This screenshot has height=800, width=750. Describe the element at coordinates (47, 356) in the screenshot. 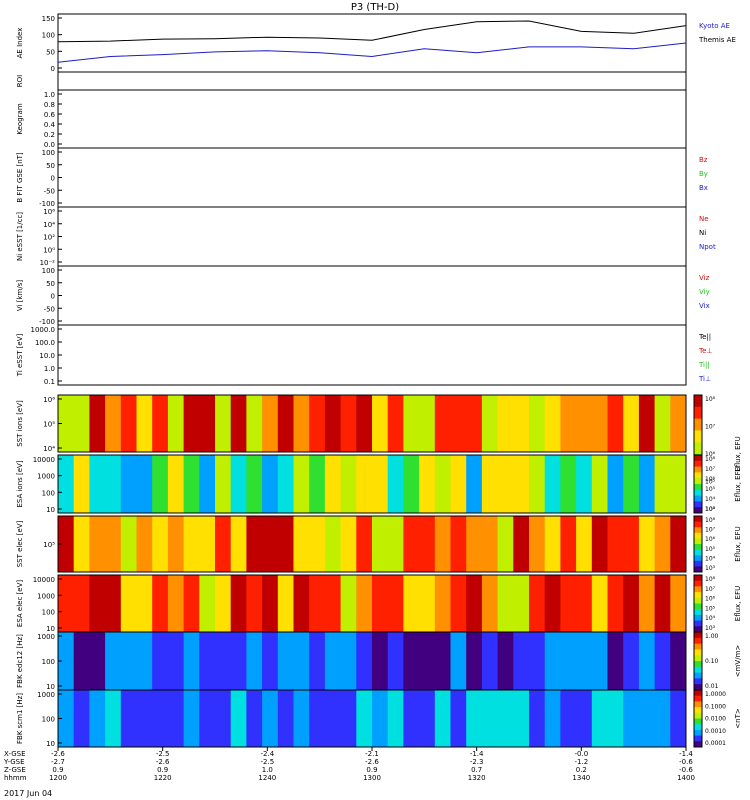

I see `y-tick-label: 10.0` at that location.